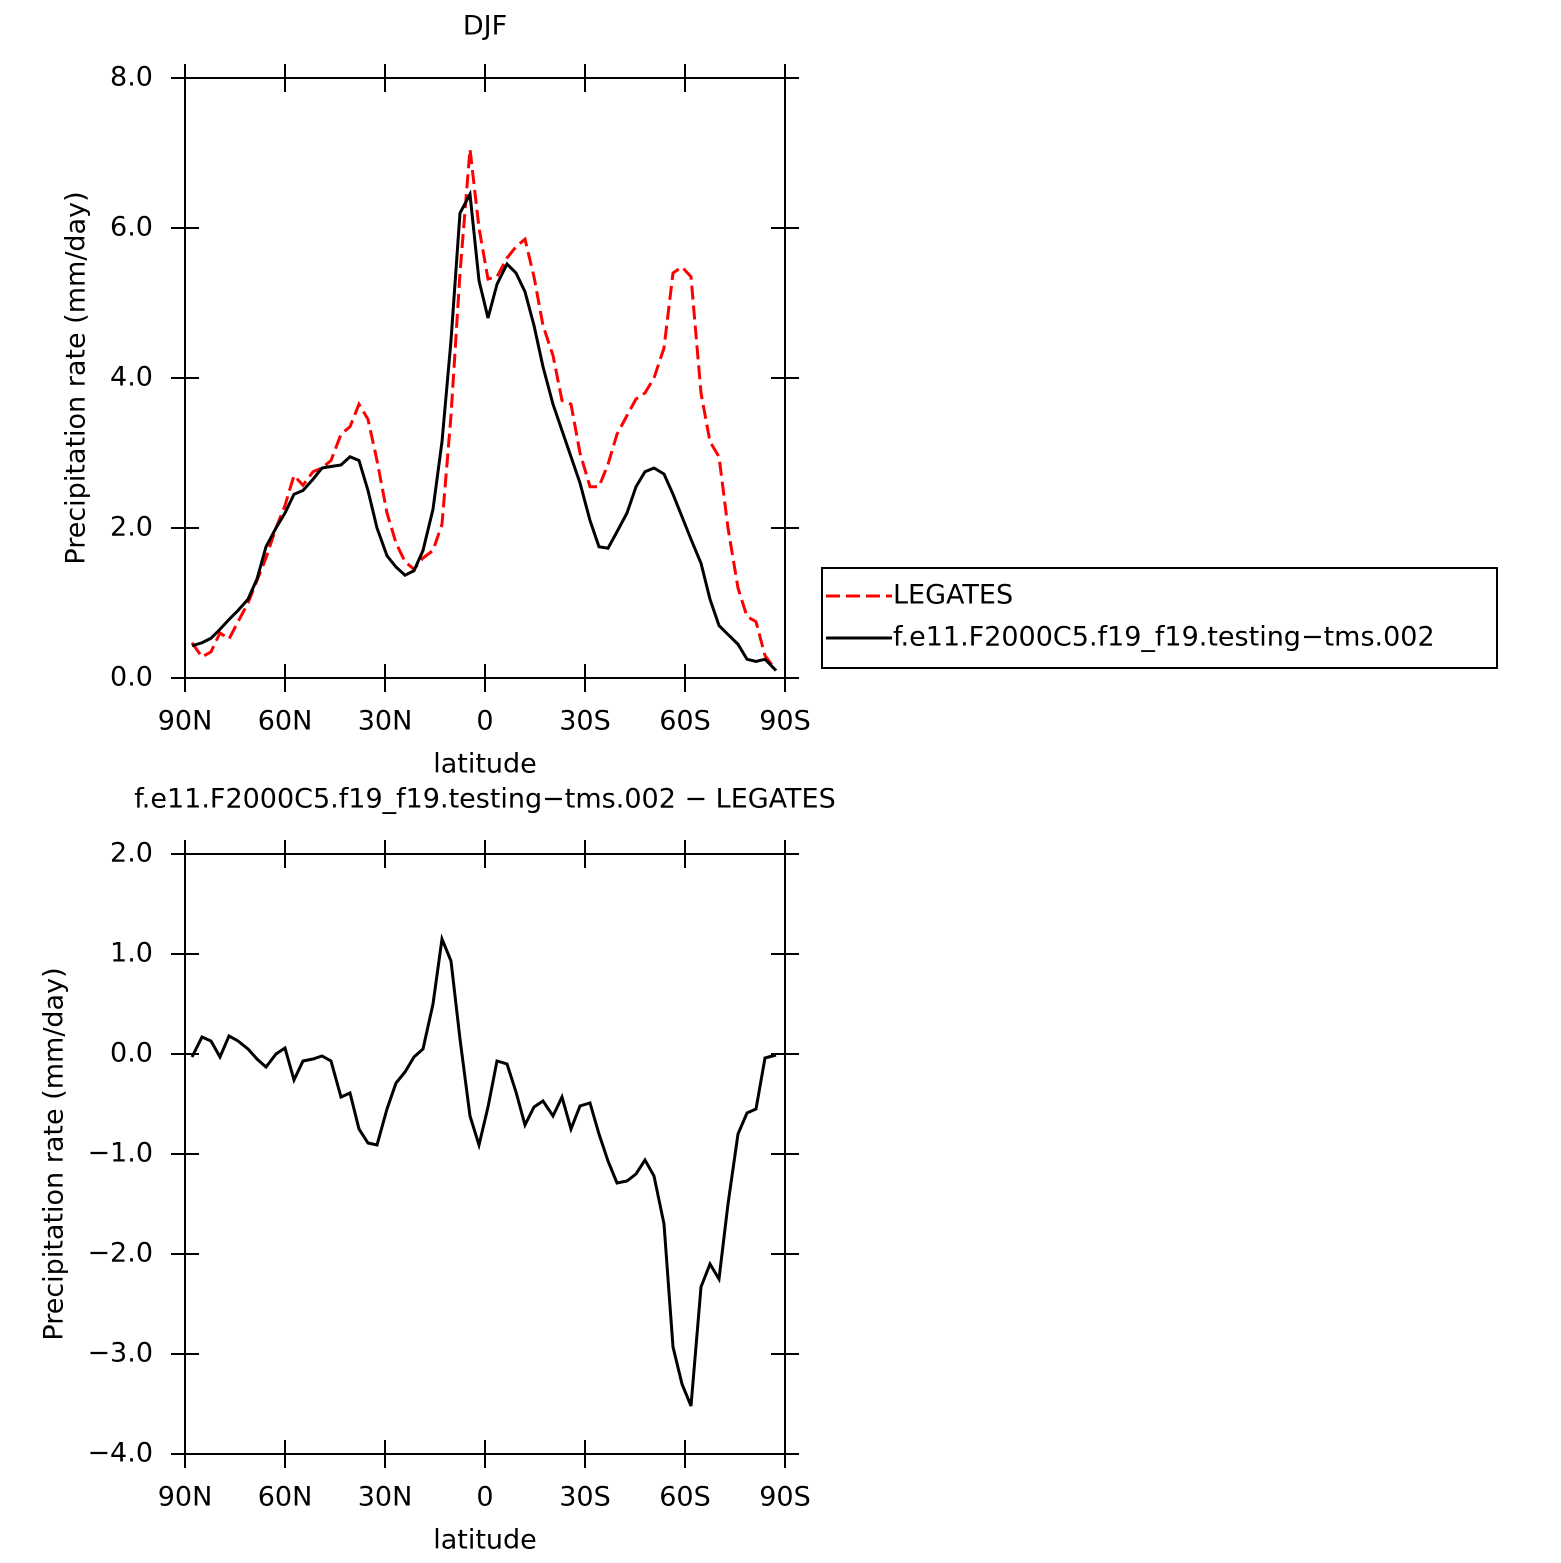 Image resolution: width=1561 pixels, height=1563 pixels. I want to click on legend-label: LEGATES, so click(953, 595).